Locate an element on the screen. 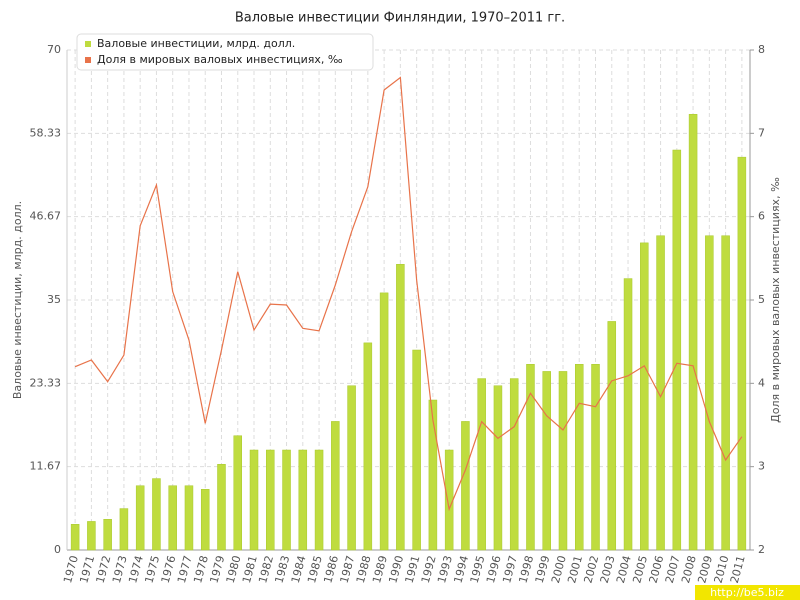  watermark: http://be5.biz is located at coordinates (747, 592).